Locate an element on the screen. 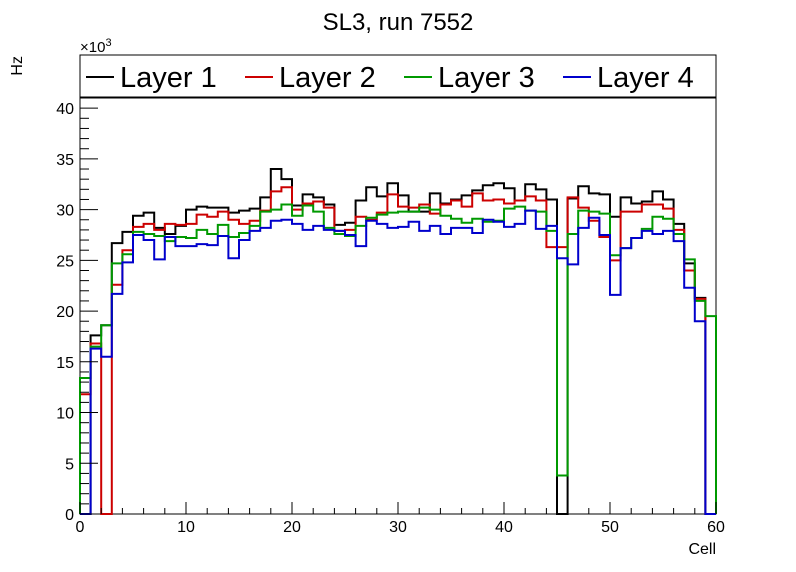  legend-label-layer-2: Layer 2 is located at coordinates (327, 78).